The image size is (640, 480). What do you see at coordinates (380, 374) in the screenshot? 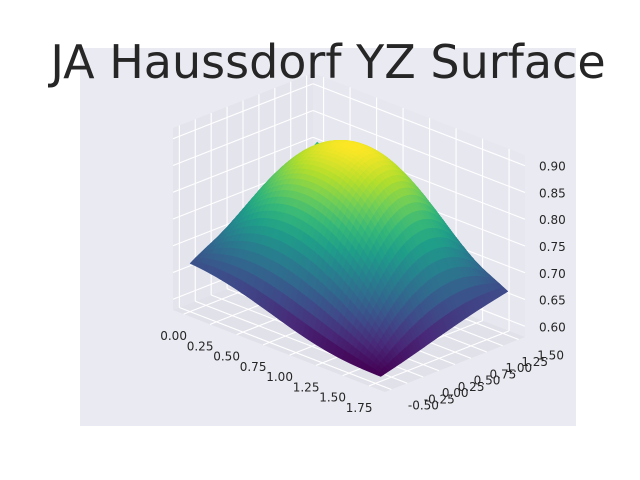
I see `surface-patch` at bounding box center [380, 374].